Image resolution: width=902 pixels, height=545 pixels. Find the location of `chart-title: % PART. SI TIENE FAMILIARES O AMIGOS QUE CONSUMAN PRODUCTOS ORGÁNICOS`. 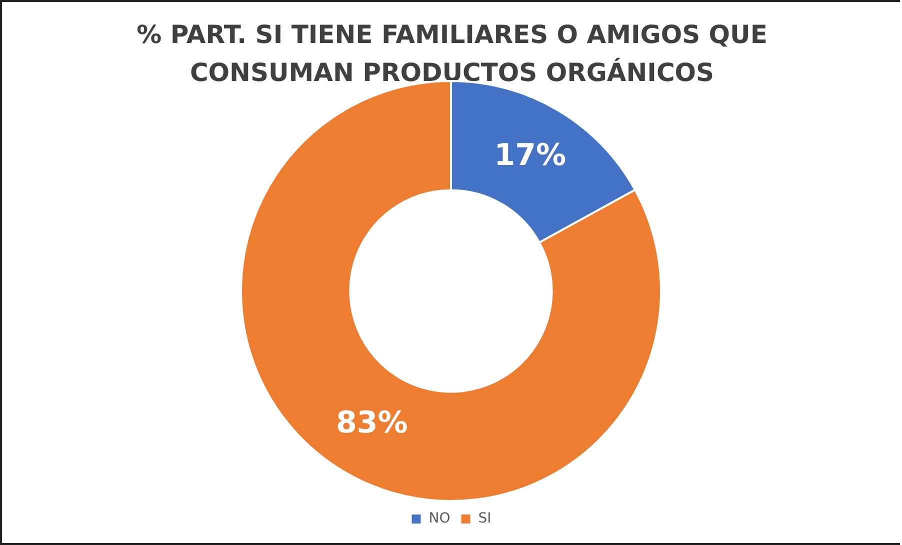

chart-title: % PART. SI TIENE FAMILIARES O AMIGOS QUE CONSUMAN PRODUCTOS ORGÁNICOS is located at coordinates (452, 54).